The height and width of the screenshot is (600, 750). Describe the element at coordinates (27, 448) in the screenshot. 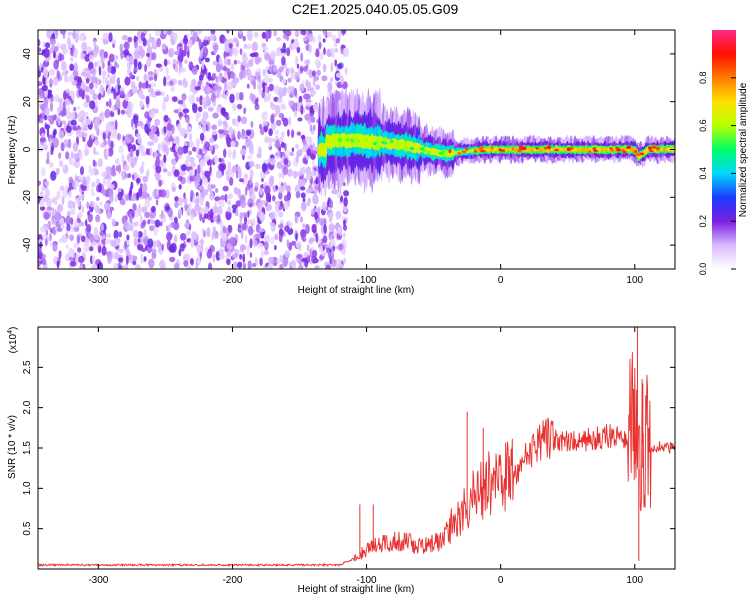

I see `snr-y-tick-label: 1.5` at that location.